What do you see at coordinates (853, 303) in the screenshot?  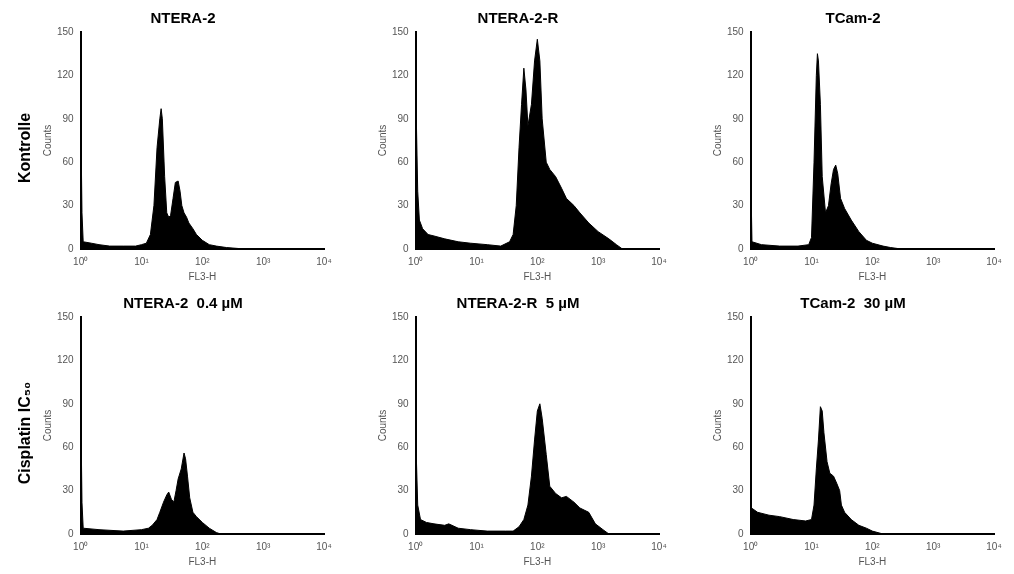 I see `chart-title: TCam-2 30 µM` at bounding box center [853, 303].